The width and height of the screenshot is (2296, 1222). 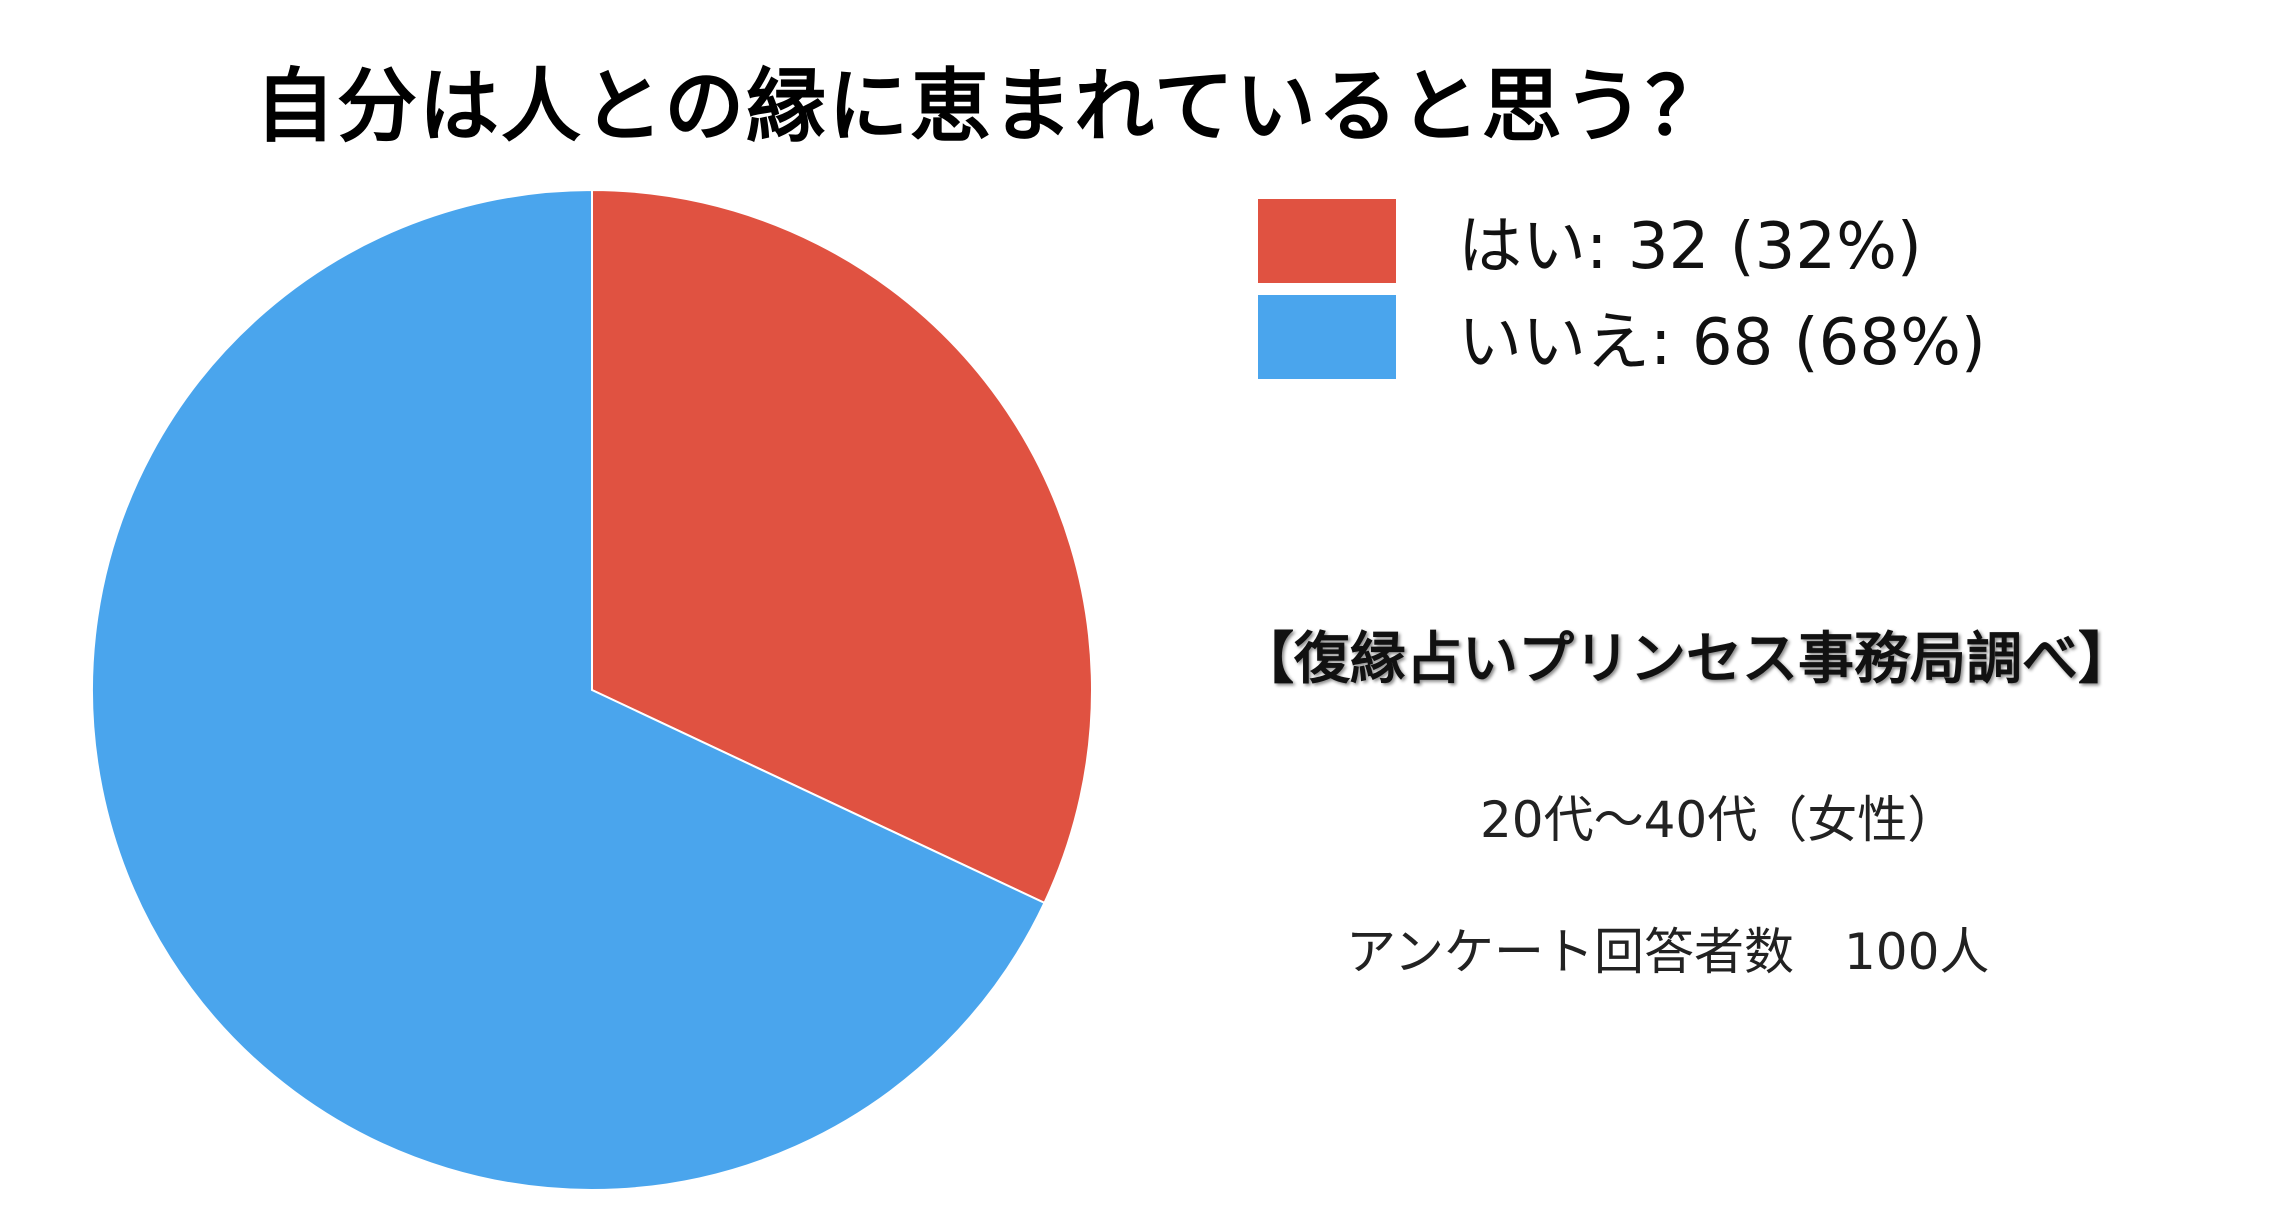 What do you see at coordinates (1327, 337) in the screenshot?
I see `legend-swatch-no` at bounding box center [1327, 337].